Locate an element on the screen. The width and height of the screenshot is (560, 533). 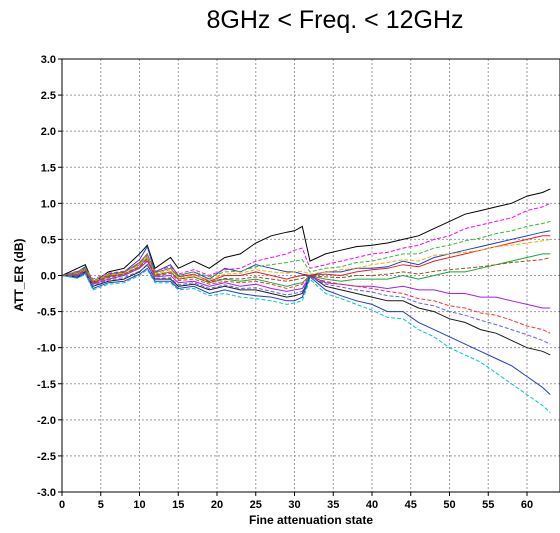
x-tick-label: 15 is located at coordinates (178, 505).